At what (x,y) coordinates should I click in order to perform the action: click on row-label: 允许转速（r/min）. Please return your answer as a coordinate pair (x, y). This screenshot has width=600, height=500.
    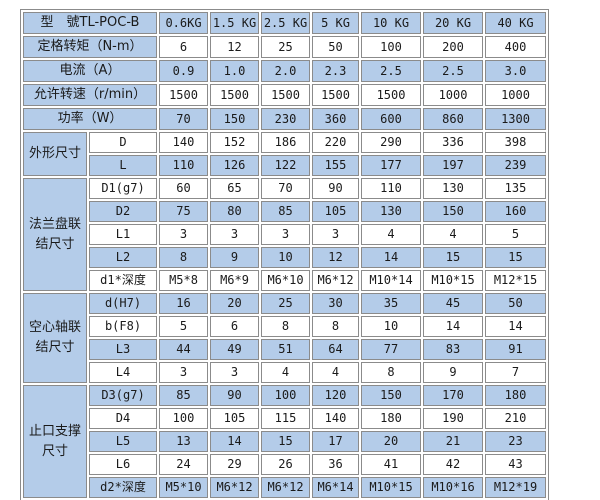
    Looking at the image, I should click on (90, 95).